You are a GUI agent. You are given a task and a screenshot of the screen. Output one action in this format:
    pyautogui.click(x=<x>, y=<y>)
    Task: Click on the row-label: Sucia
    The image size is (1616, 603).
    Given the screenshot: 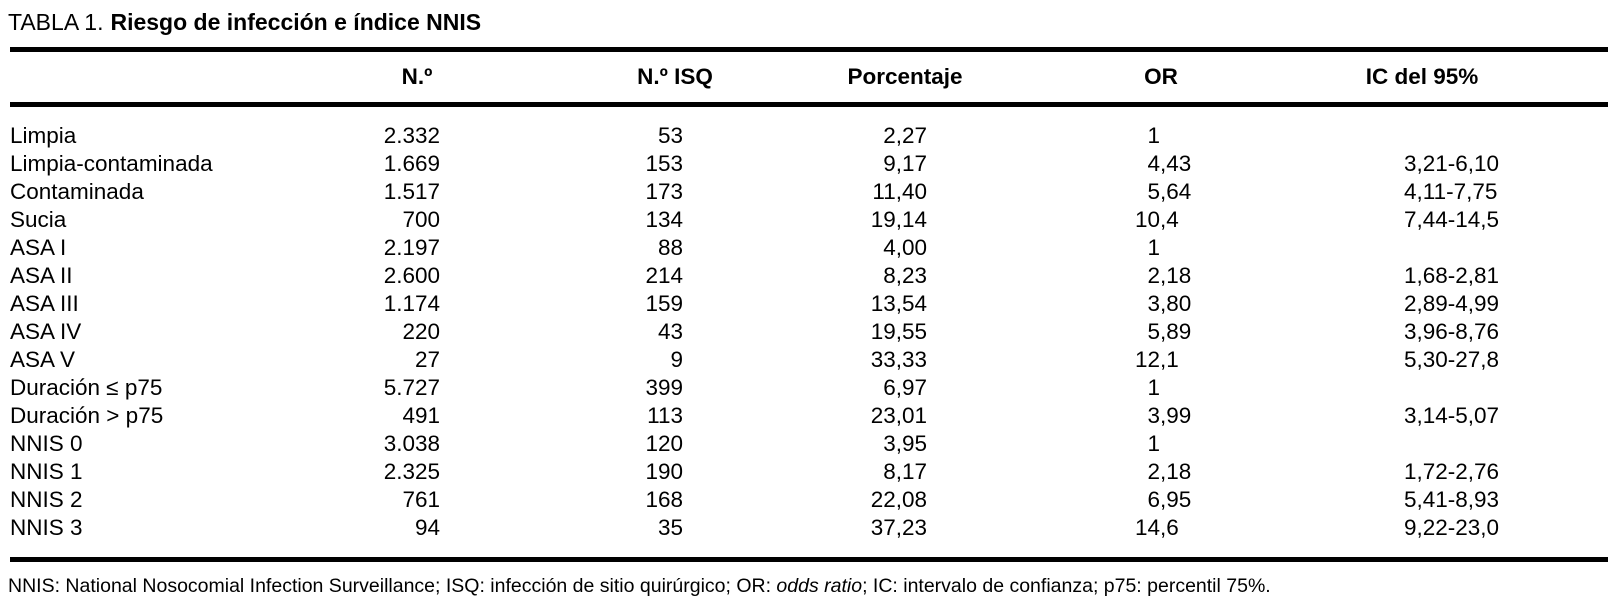 What is the action you would take?
    pyautogui.click(x=38, y=219)
    